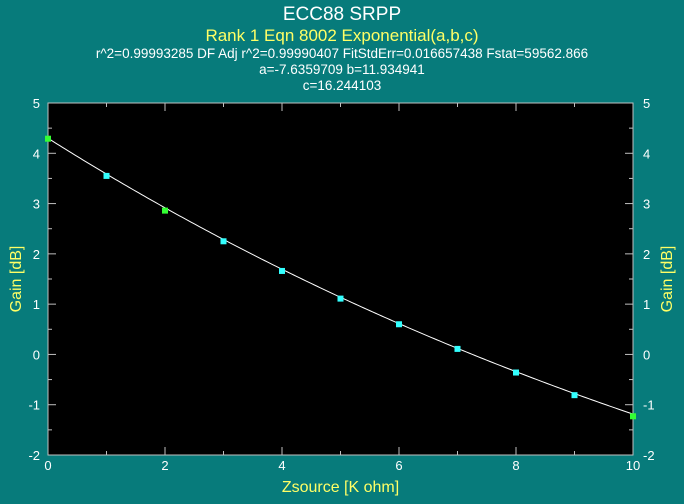 The height and width of the screenshot is (504, 684). Describe the element at coordinates (36, 204) in the screenshot. I see `y-tick-label-left: 3` at that location.